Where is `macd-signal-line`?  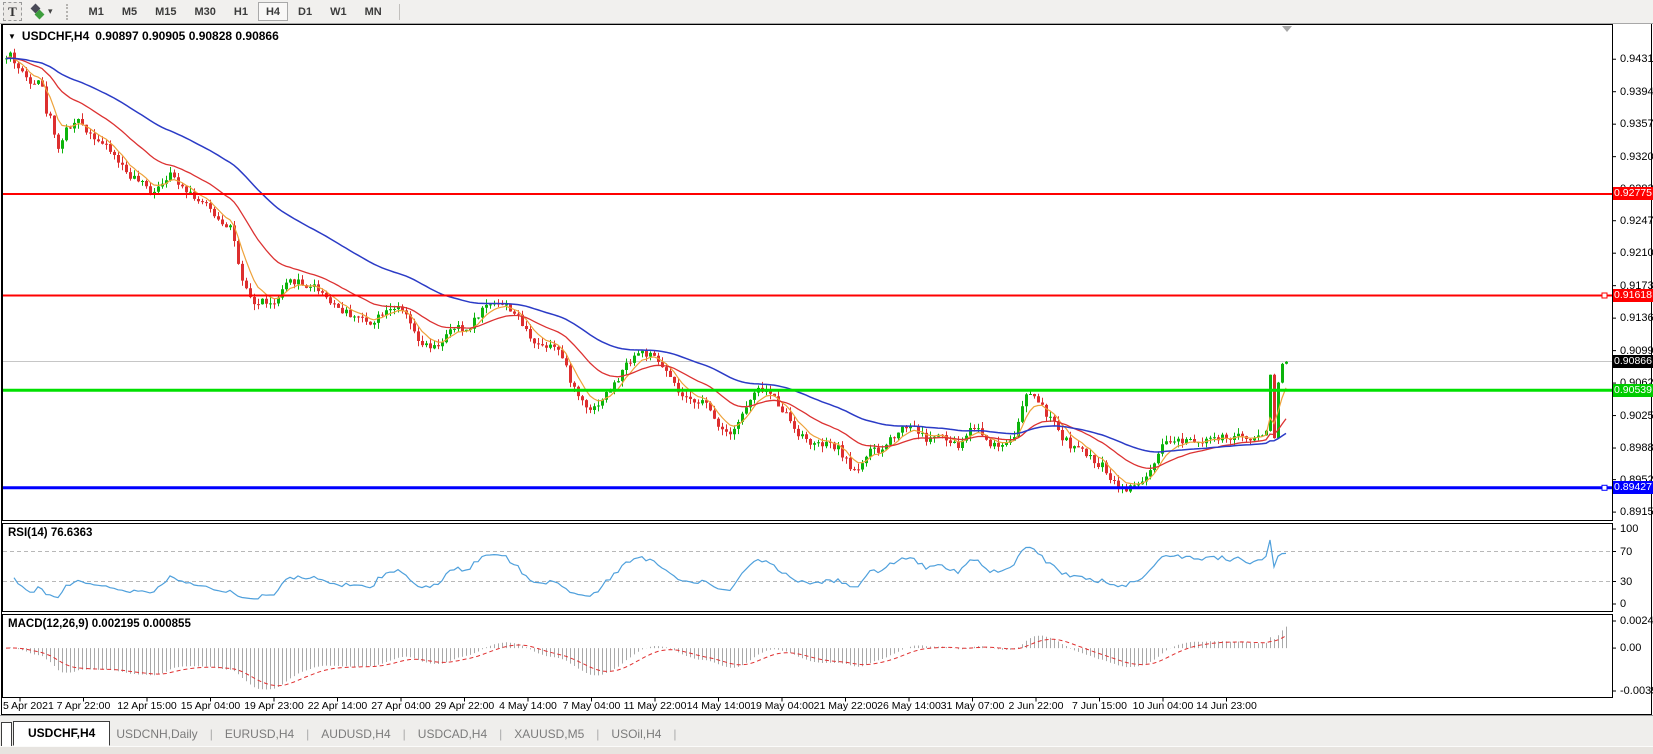
macd-signal-line is located at coordinates (646, 661).